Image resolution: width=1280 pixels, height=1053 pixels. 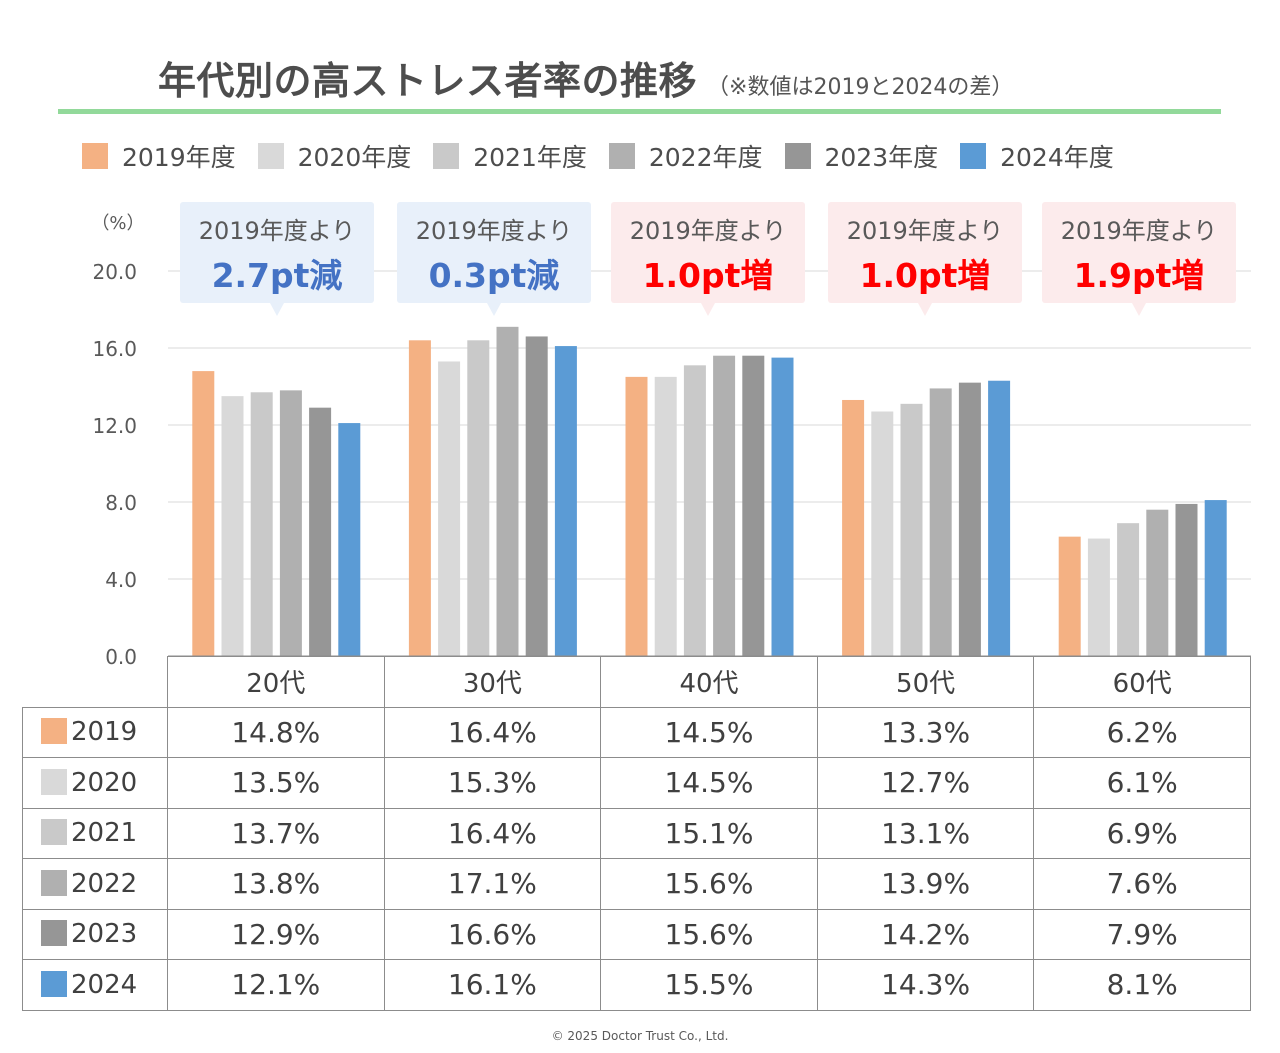 I want to click on row-header: 2019, so click(x=95, y=732).